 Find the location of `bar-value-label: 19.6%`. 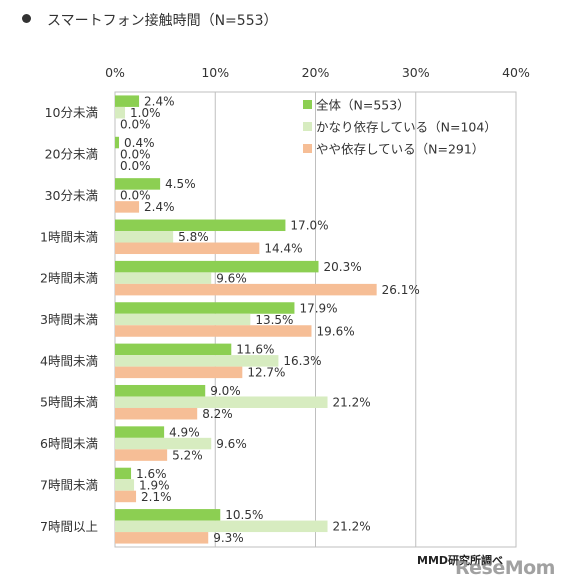

bar-value-label: 19.6% is located at coordinates (335, 331).